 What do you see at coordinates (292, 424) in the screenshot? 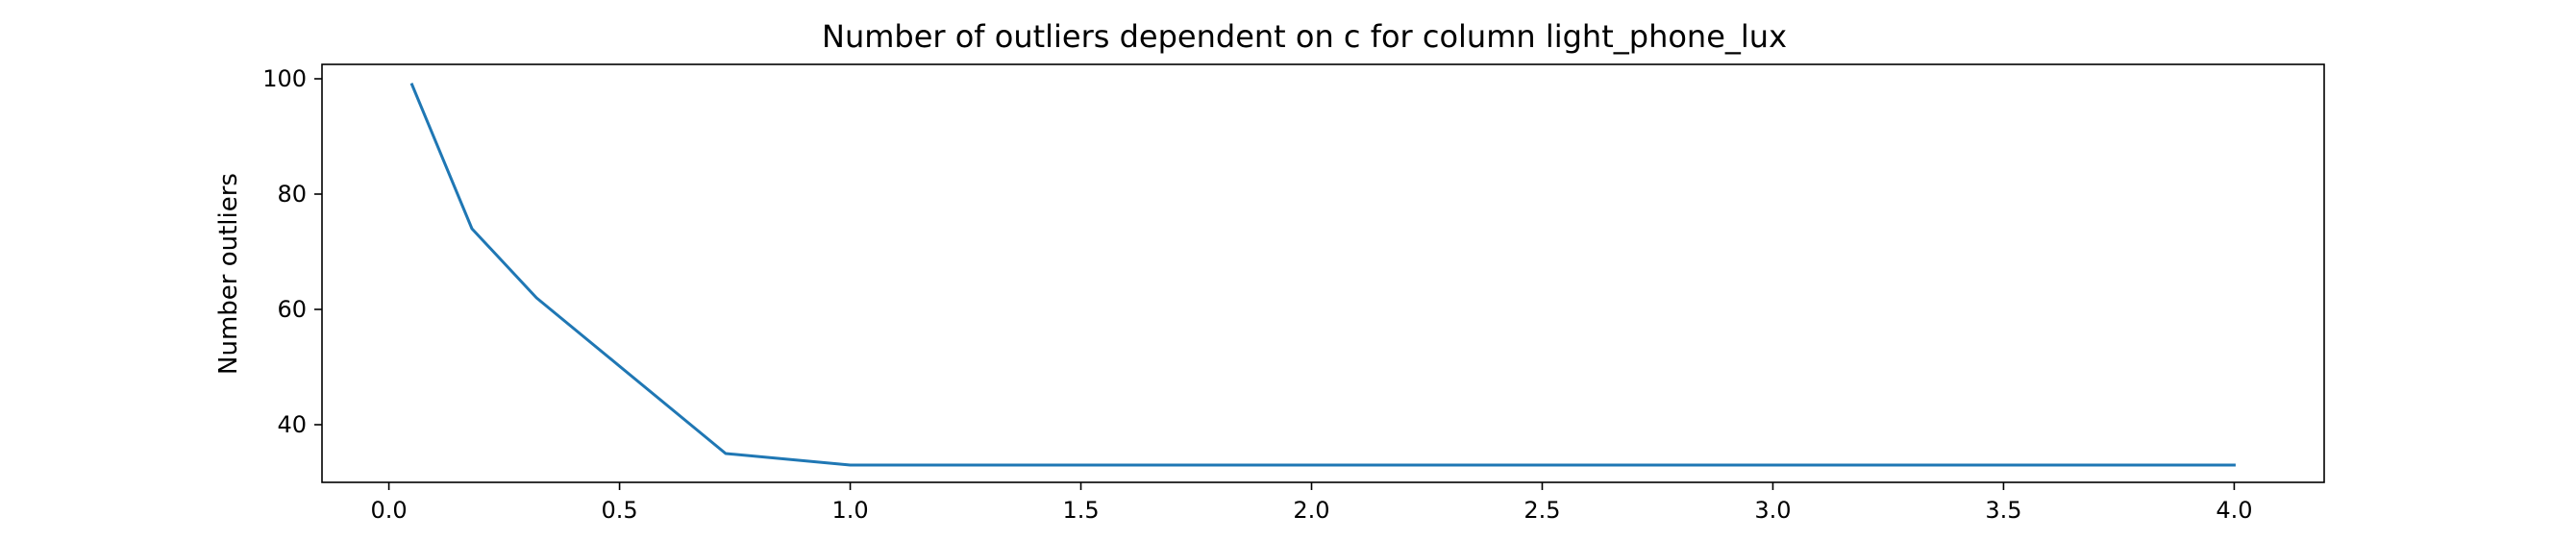
I see `y-tick-label-0: 40` at bounding box center [292, 424].